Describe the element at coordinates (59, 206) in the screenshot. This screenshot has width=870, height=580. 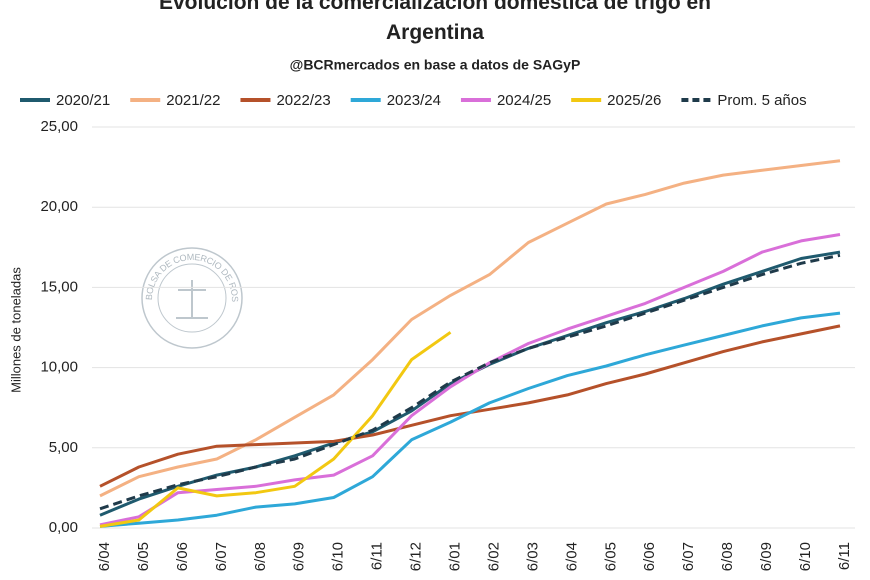
I see `y-tick-label: 20,00` at that location.